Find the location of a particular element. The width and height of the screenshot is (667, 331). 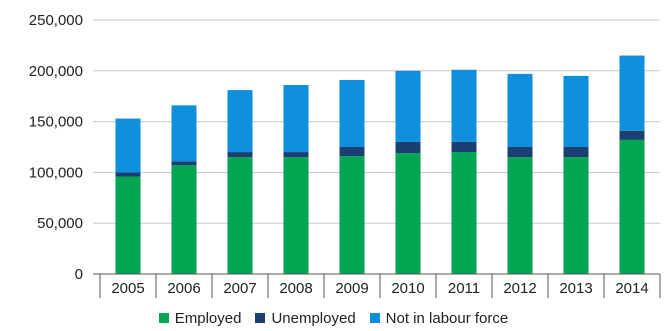

x-tick-label: 2012 is located at coordinates (519, 288).